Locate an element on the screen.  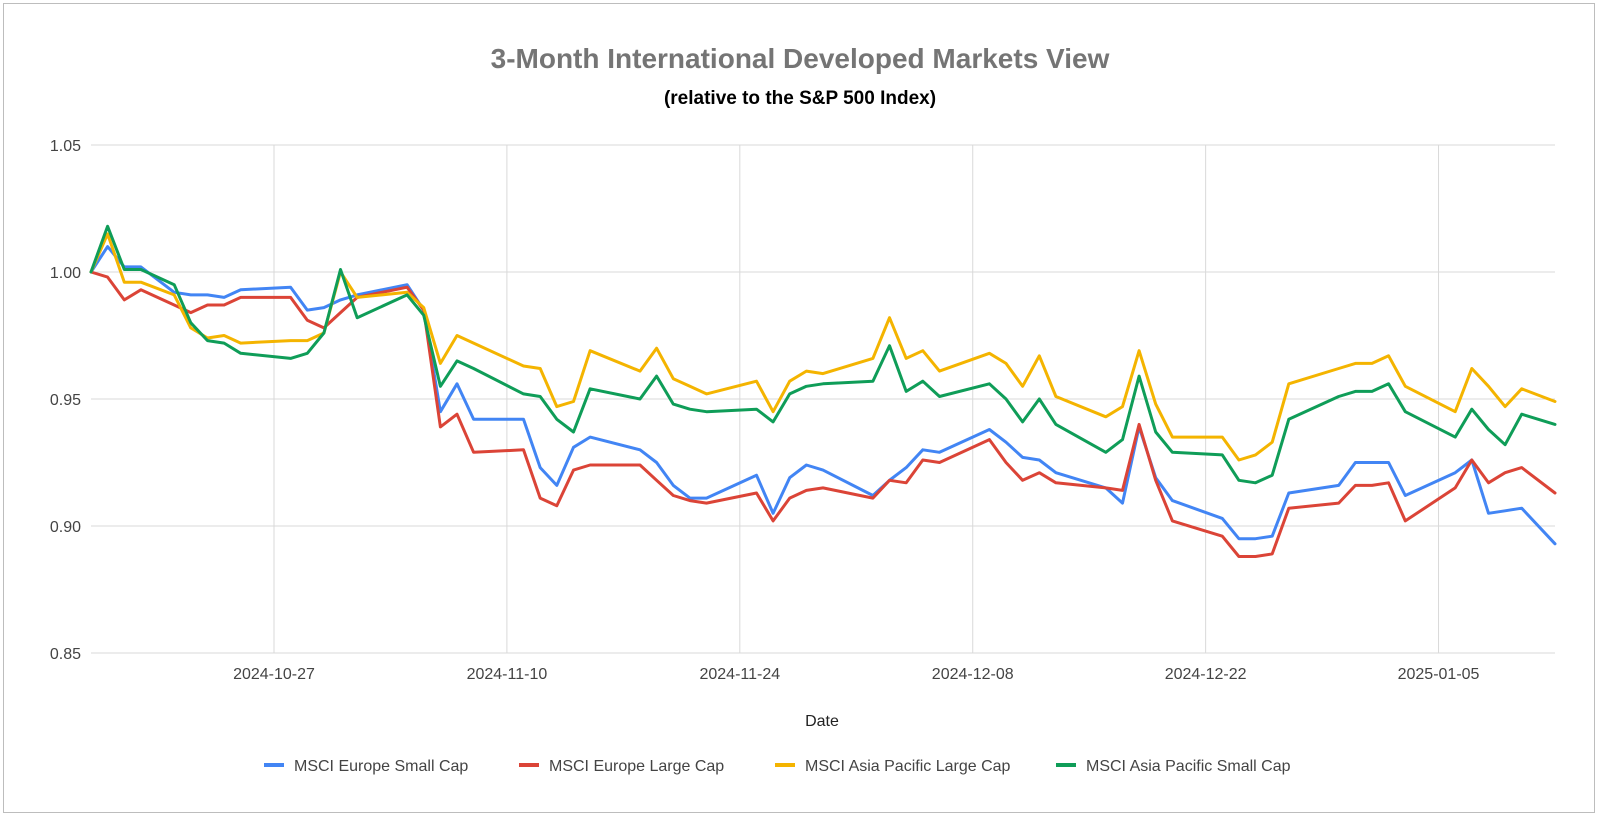
x-tick-label: 2024-12-22 is located at coordinates (1206, 674).